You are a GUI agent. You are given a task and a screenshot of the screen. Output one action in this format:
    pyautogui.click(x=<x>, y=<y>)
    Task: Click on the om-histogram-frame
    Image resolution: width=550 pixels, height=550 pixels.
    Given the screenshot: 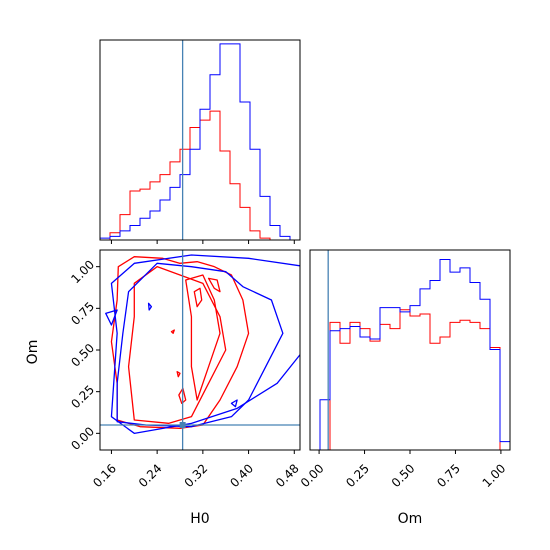 What is the action you would take?
    pyautogui.click(x=410, y=350)
    